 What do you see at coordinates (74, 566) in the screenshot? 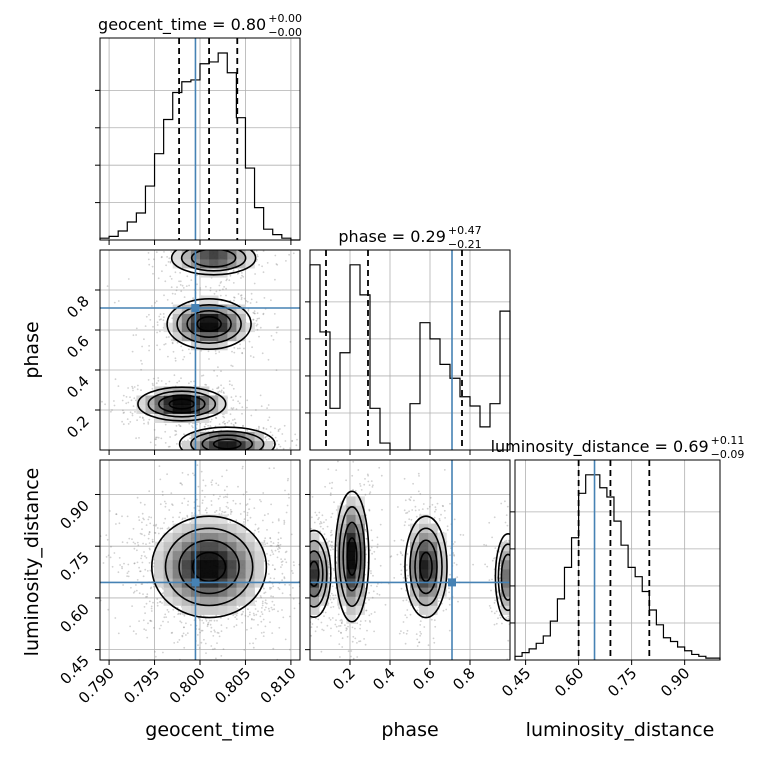
I see `tick-label: 0.75` at bounding box center [74, 566].